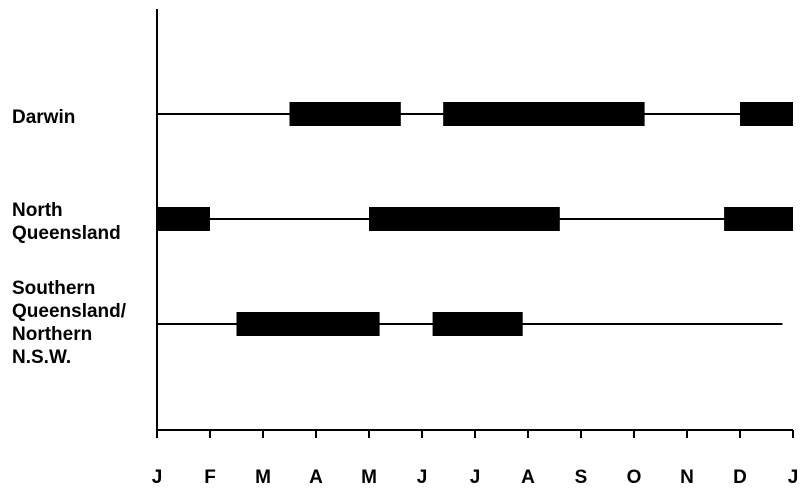 Image resolution: width=800 pixels, height=497 pixels. What do you see at coordinates (52, 334) in the screenshot?
I see `row-label-line: Northern` at bounding box center [52, 334].